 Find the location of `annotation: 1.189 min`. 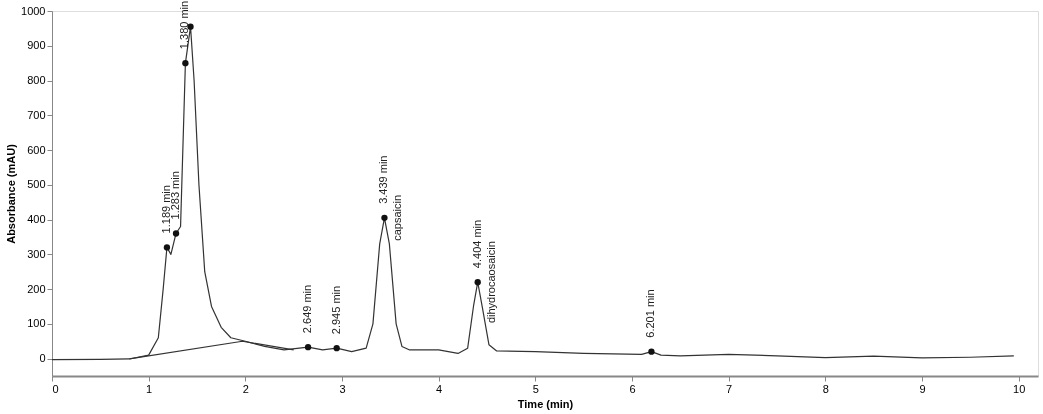

annotation: 1.189 min is located at coordinates (165, 209).